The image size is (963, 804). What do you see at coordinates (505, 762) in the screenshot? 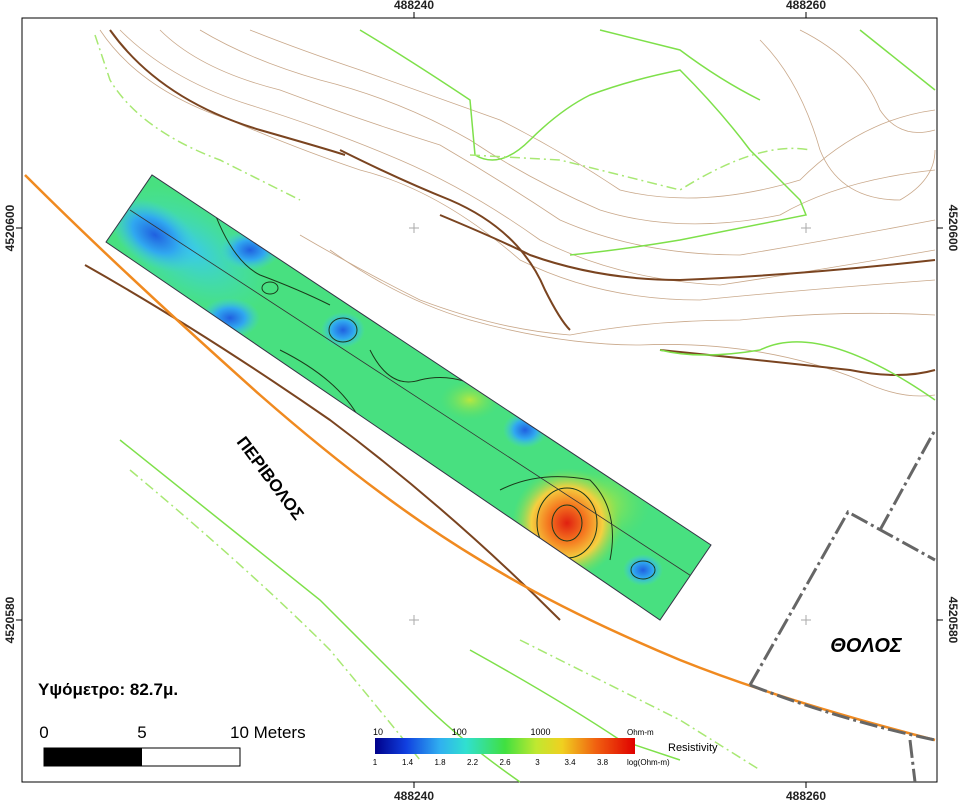
I see `legend-tick-label: 2.6` at bounding box center [505, 762].